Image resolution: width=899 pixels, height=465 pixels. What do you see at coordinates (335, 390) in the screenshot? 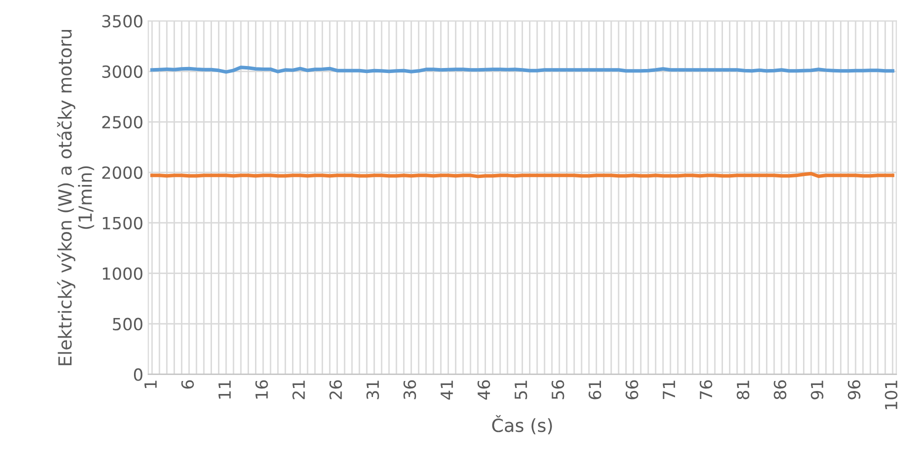
I see `x-tick-label: 26` at bounding box center [335, 390].